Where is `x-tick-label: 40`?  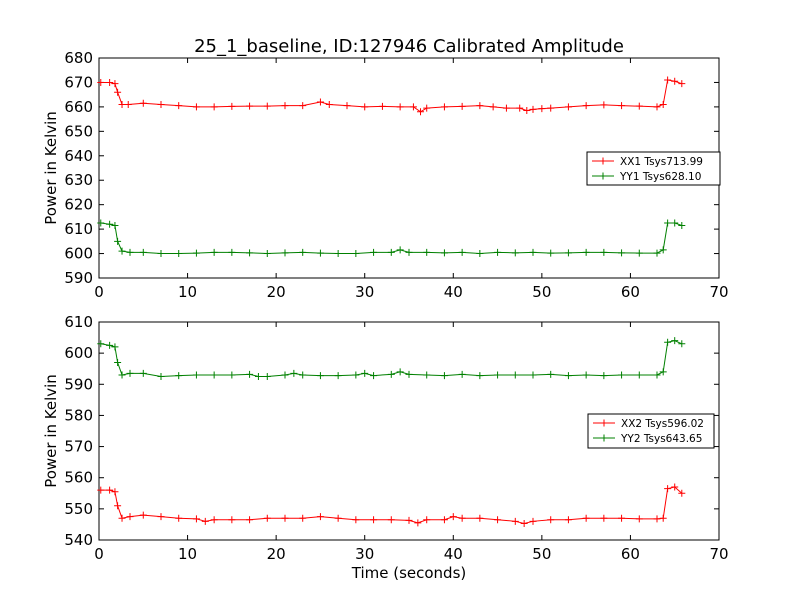
x-tick-label: 40 is located at coordinates (453, 292).